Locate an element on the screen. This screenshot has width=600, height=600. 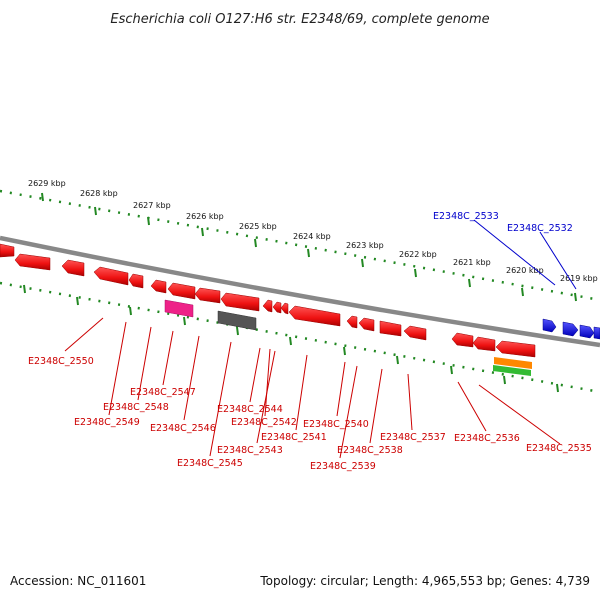
kbp-label: 2627 kbp is located at coordinates (152, 205).